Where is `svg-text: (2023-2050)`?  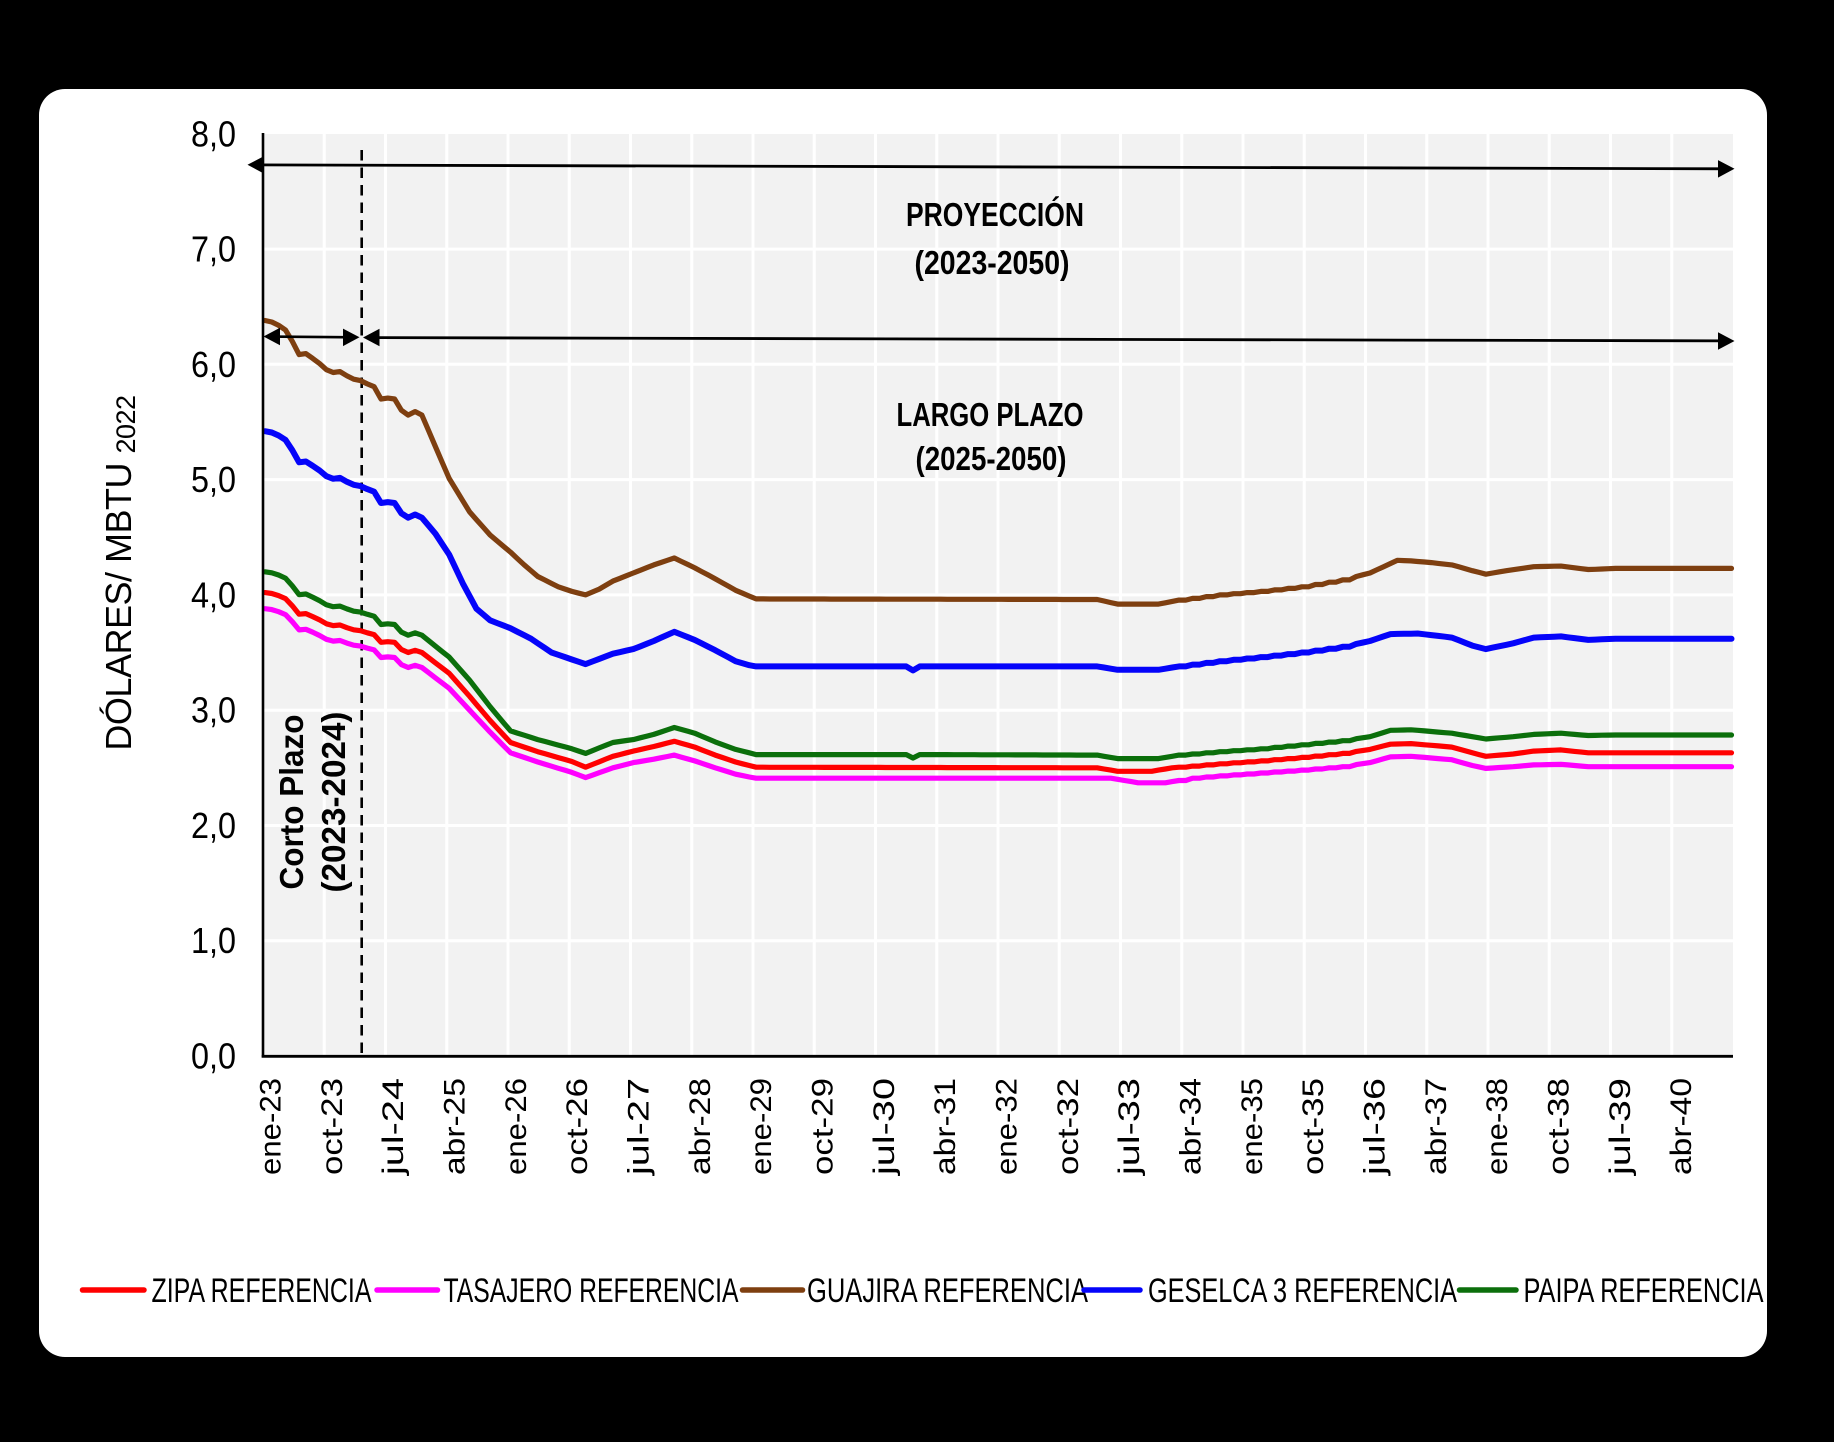
svg-text: (2023-2050) is located at coordinates (992, 262).